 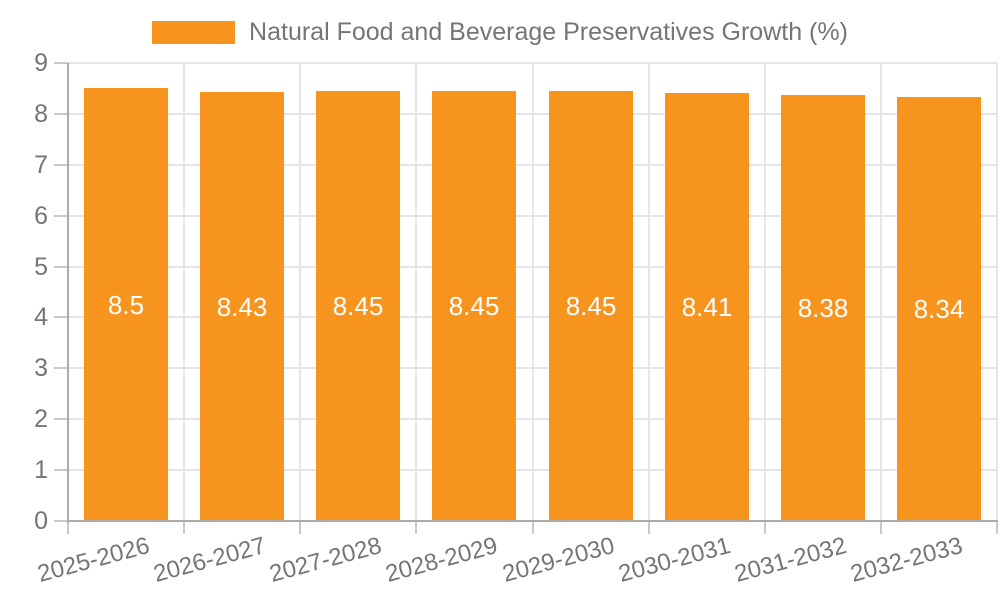 I want to click on bar-value-label: 8.38, so click(x=823, y=308).